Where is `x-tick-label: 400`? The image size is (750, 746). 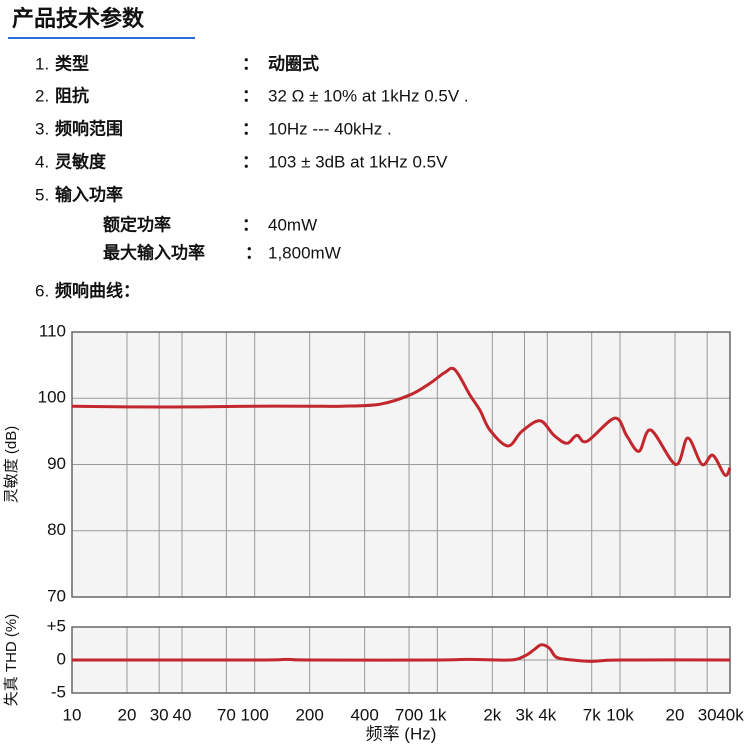
x-tick-label: 400 is located at coordinates (364, 714).